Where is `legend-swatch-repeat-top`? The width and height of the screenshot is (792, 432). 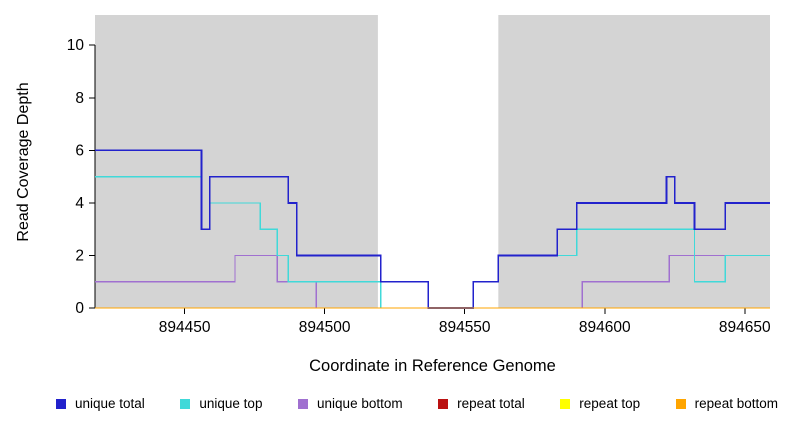 legend-swatch-repeat-top is located at coordinates (565, 403).